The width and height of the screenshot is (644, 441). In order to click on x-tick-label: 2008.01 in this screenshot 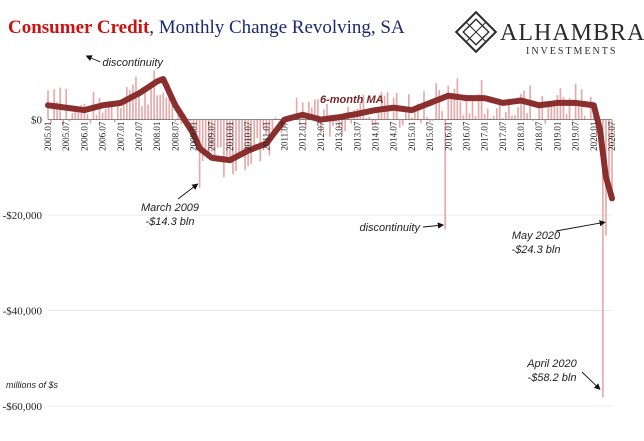, I will do `click(157, 136)`.